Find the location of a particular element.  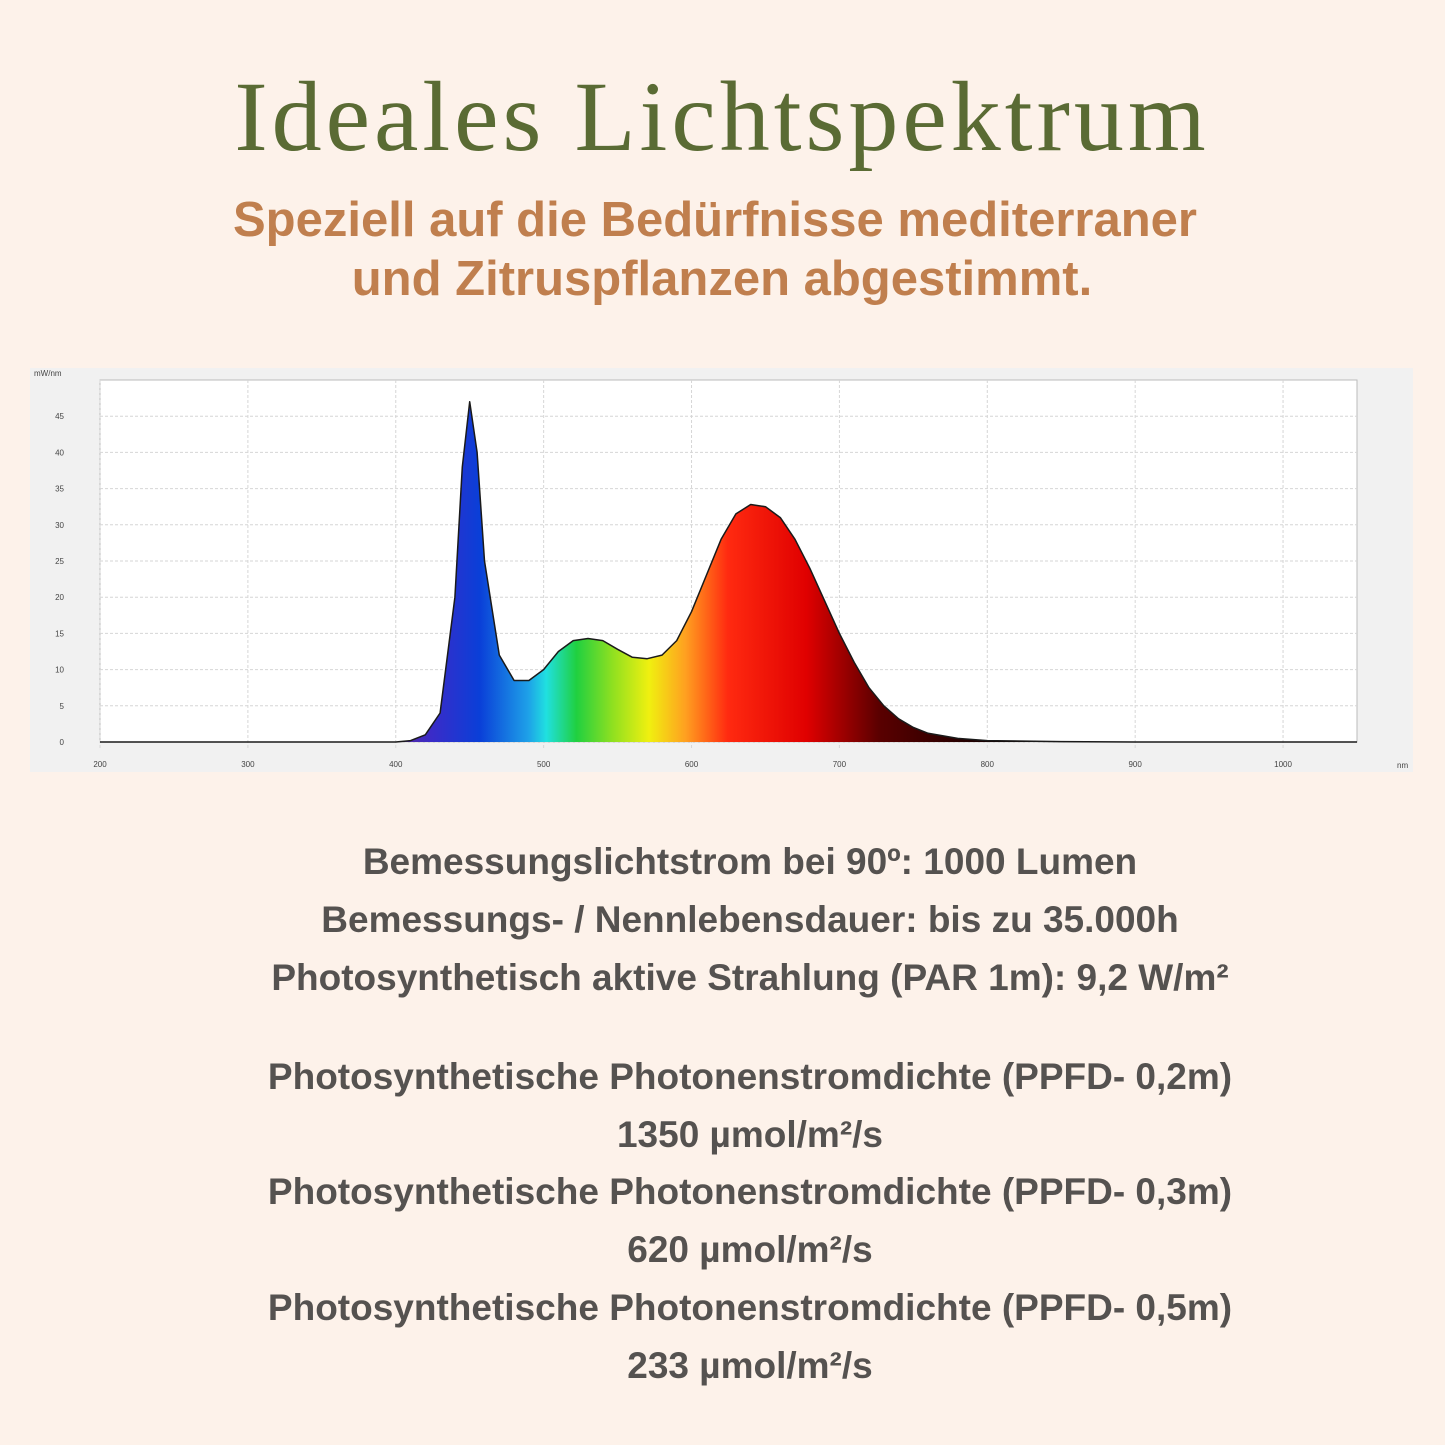

y-tick-label: 5 is located at coordinates (62, 706).